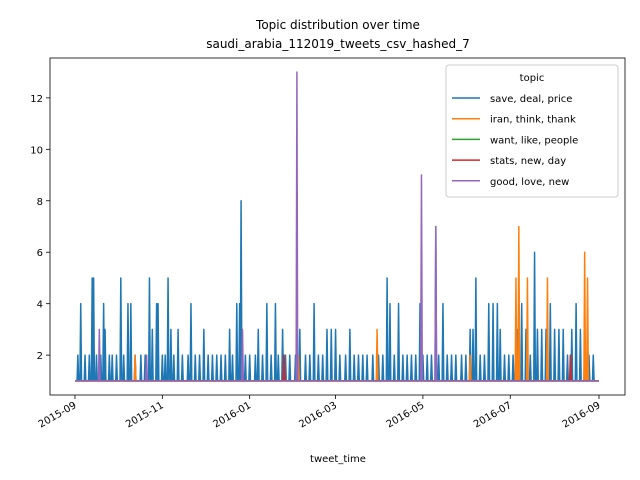 The height and width of the screenshot is (480, 640). I want to click on y-tick-label: 8, so click(40, 202).